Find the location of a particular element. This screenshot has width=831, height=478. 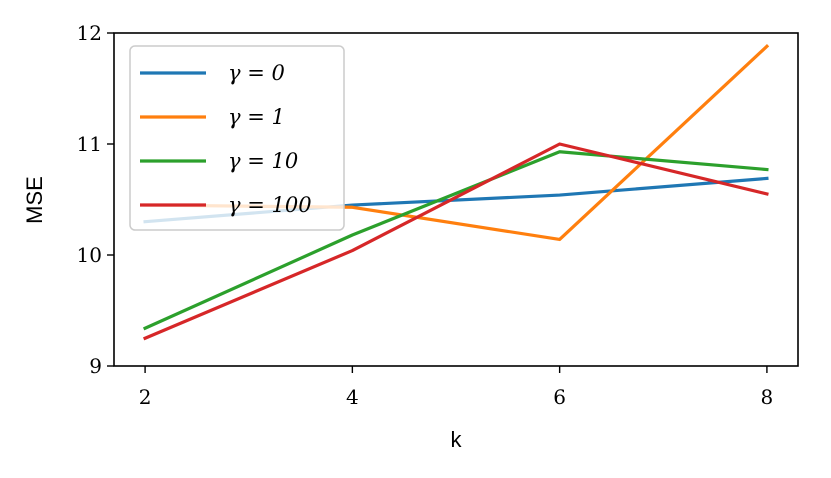

x-axis: 2 4 6 8 is located at coordinates (456, 387).